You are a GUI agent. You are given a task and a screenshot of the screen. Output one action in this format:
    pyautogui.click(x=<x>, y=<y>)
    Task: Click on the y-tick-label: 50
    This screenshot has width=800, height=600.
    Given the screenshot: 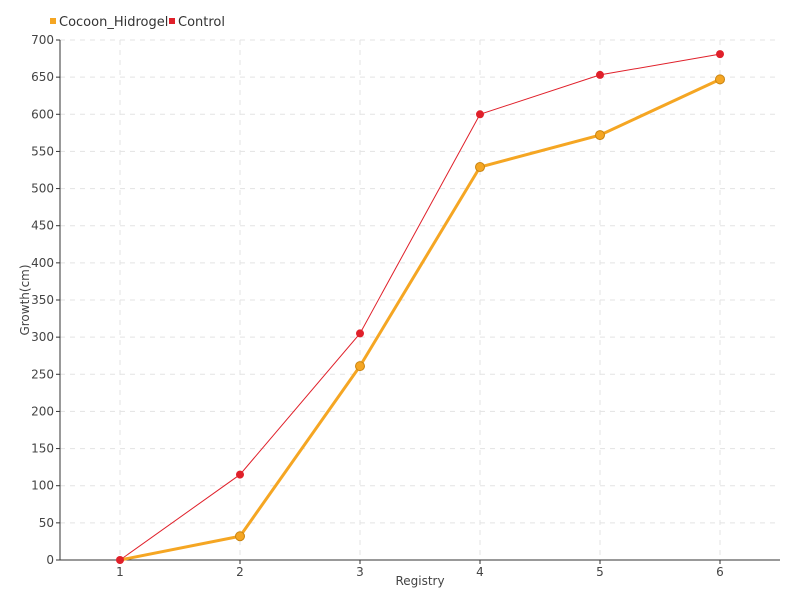 What is the action you would take?
    pyautogui.click(x=46, y=523)
    